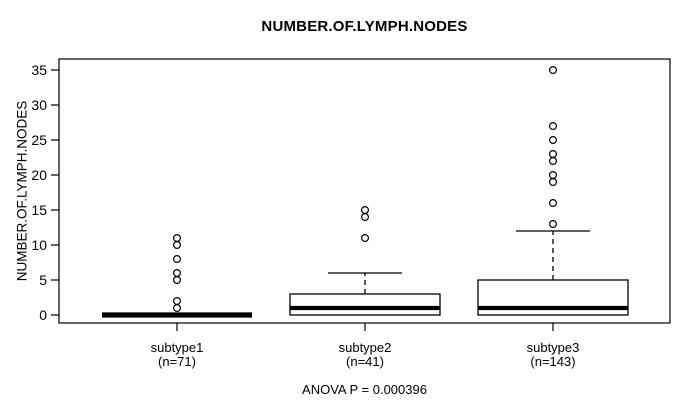 The height and width of the screenshot is (400, 700). Describe the element at coordinates (364, 389) in the screenshot. I see `anova-p-text: ANOVA P = 0.000396` at that location.